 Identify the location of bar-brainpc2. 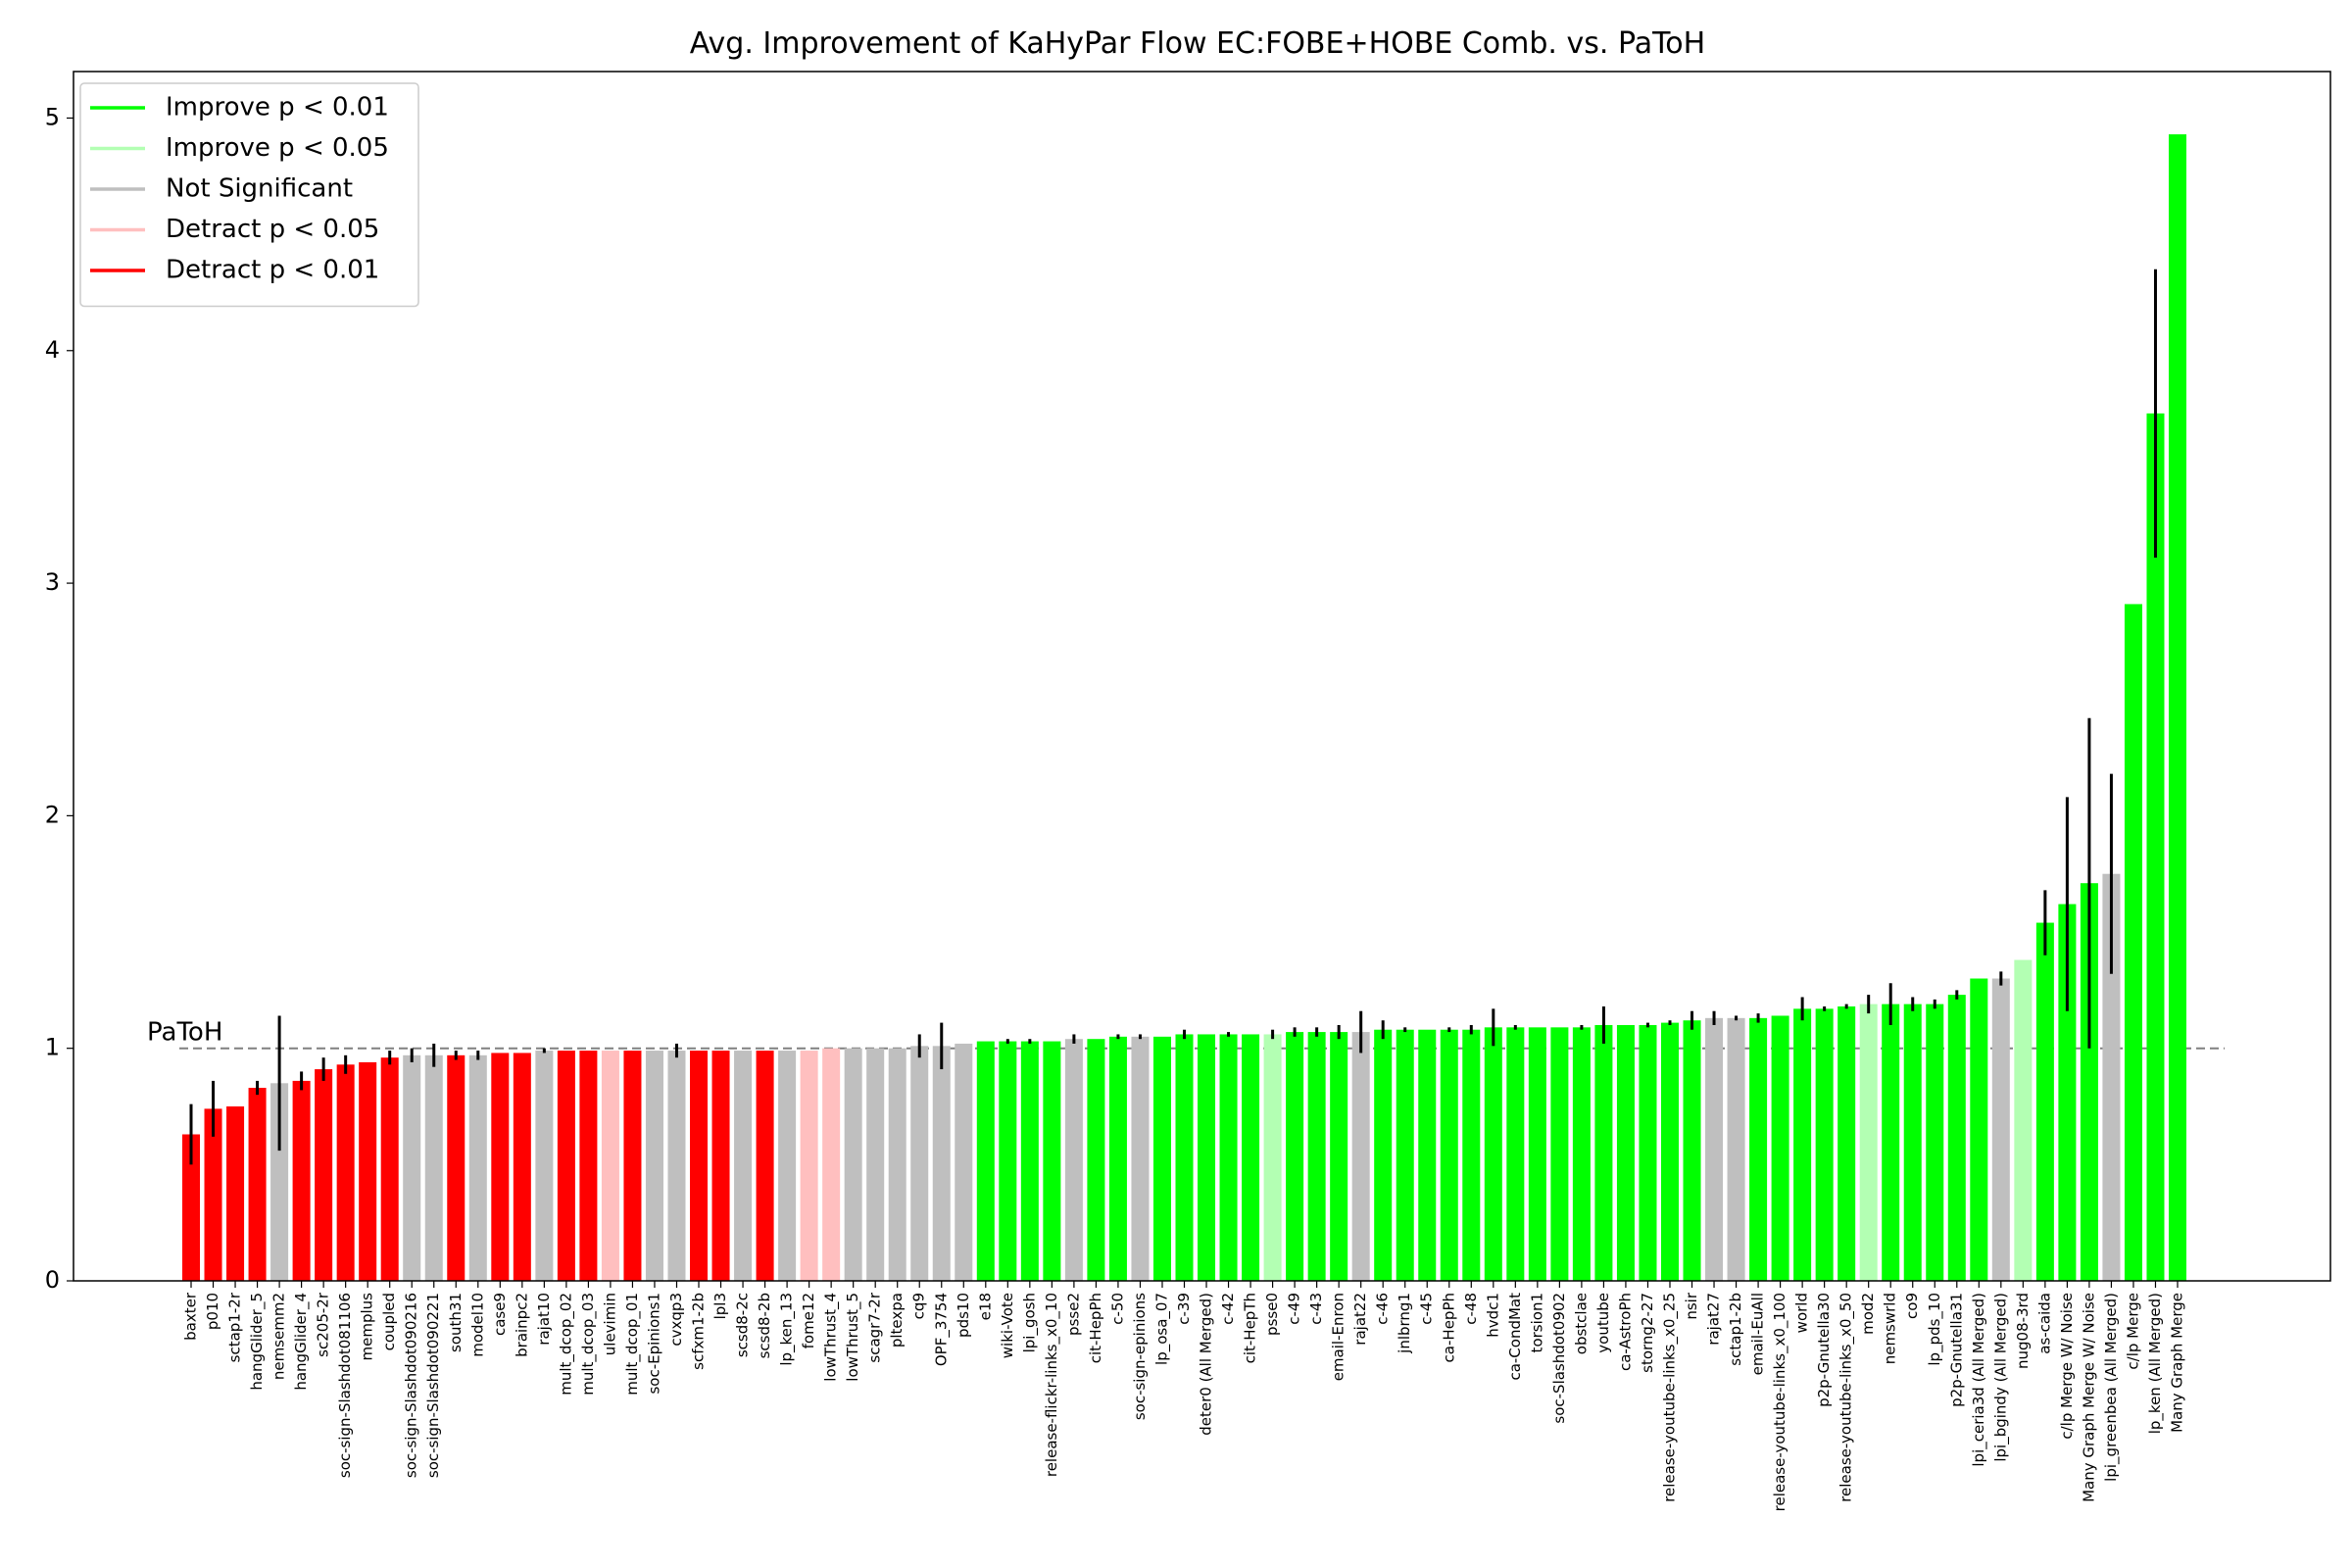
(522, 1167).